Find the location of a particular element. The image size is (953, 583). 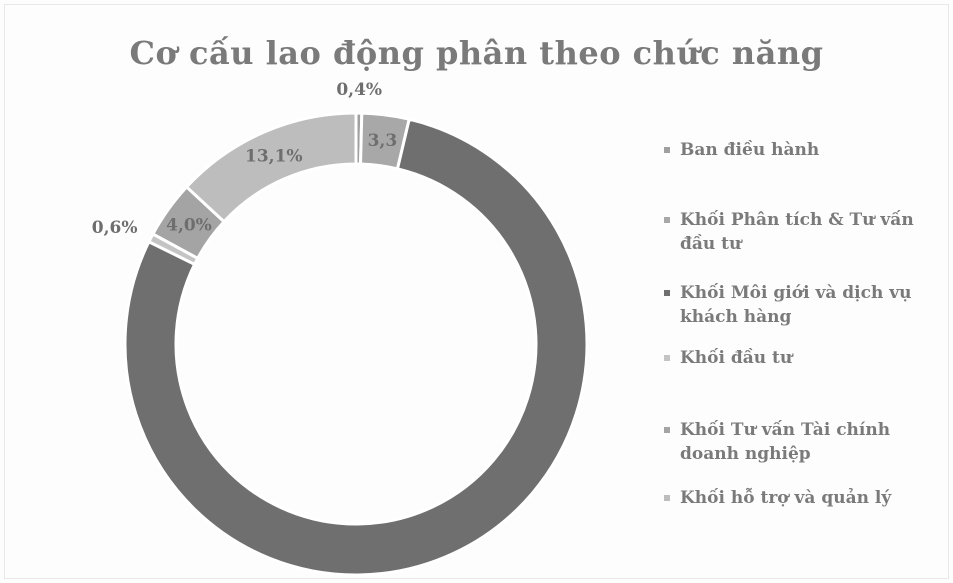

data-label-ban-dieu-hanh: 0,4% is located at coordinates (359, 90).